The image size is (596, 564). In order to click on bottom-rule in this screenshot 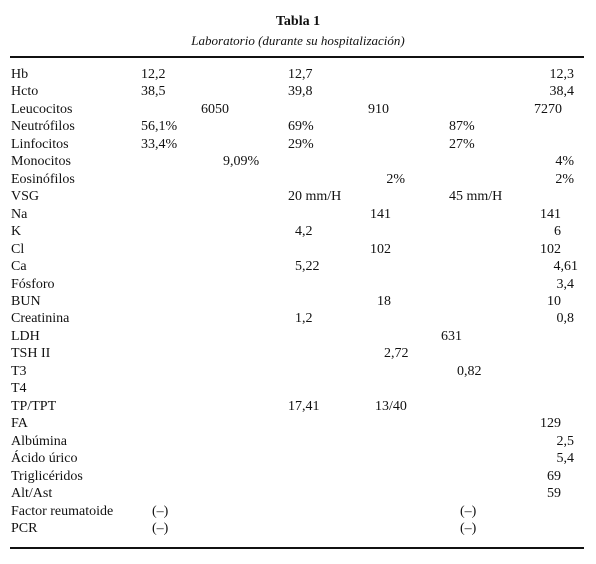, I will do `click(297, 548)`.